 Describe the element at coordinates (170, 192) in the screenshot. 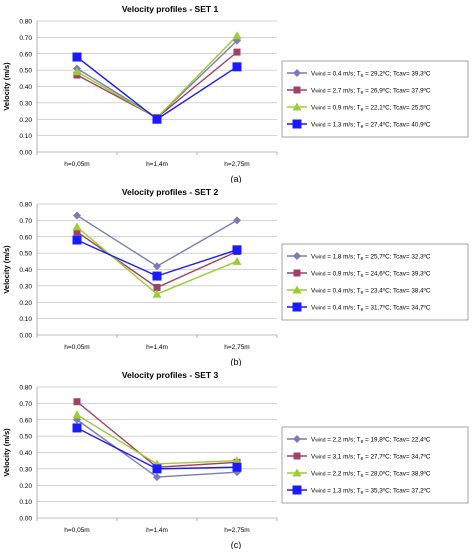

I see `chart-title: Velocity profiles - SET 2` at that location.